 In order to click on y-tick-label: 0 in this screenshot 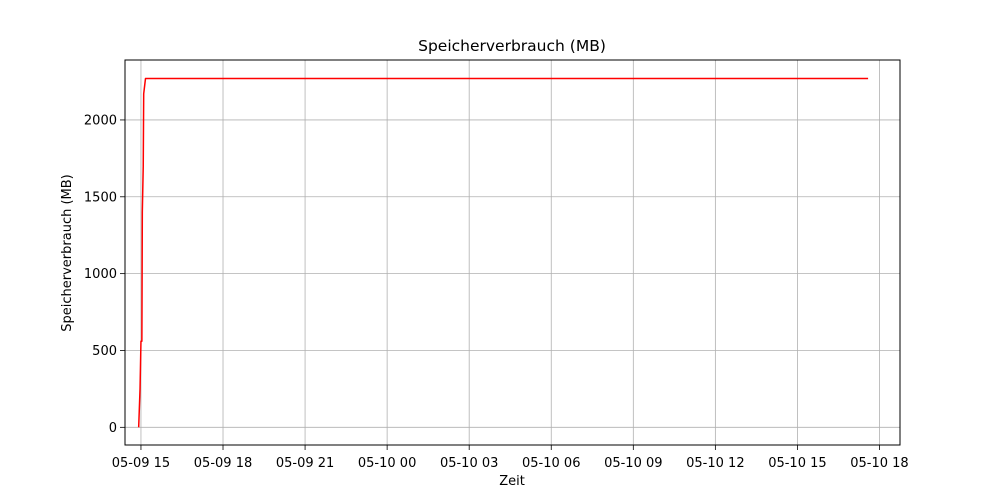, I will do `click(113, 428)`.